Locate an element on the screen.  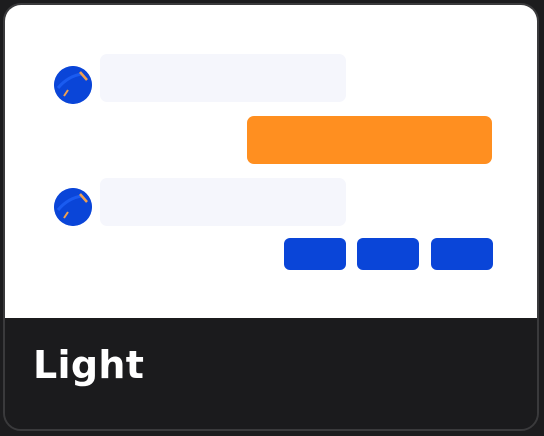
theme-label: Light is located at coordinates (89, 365).